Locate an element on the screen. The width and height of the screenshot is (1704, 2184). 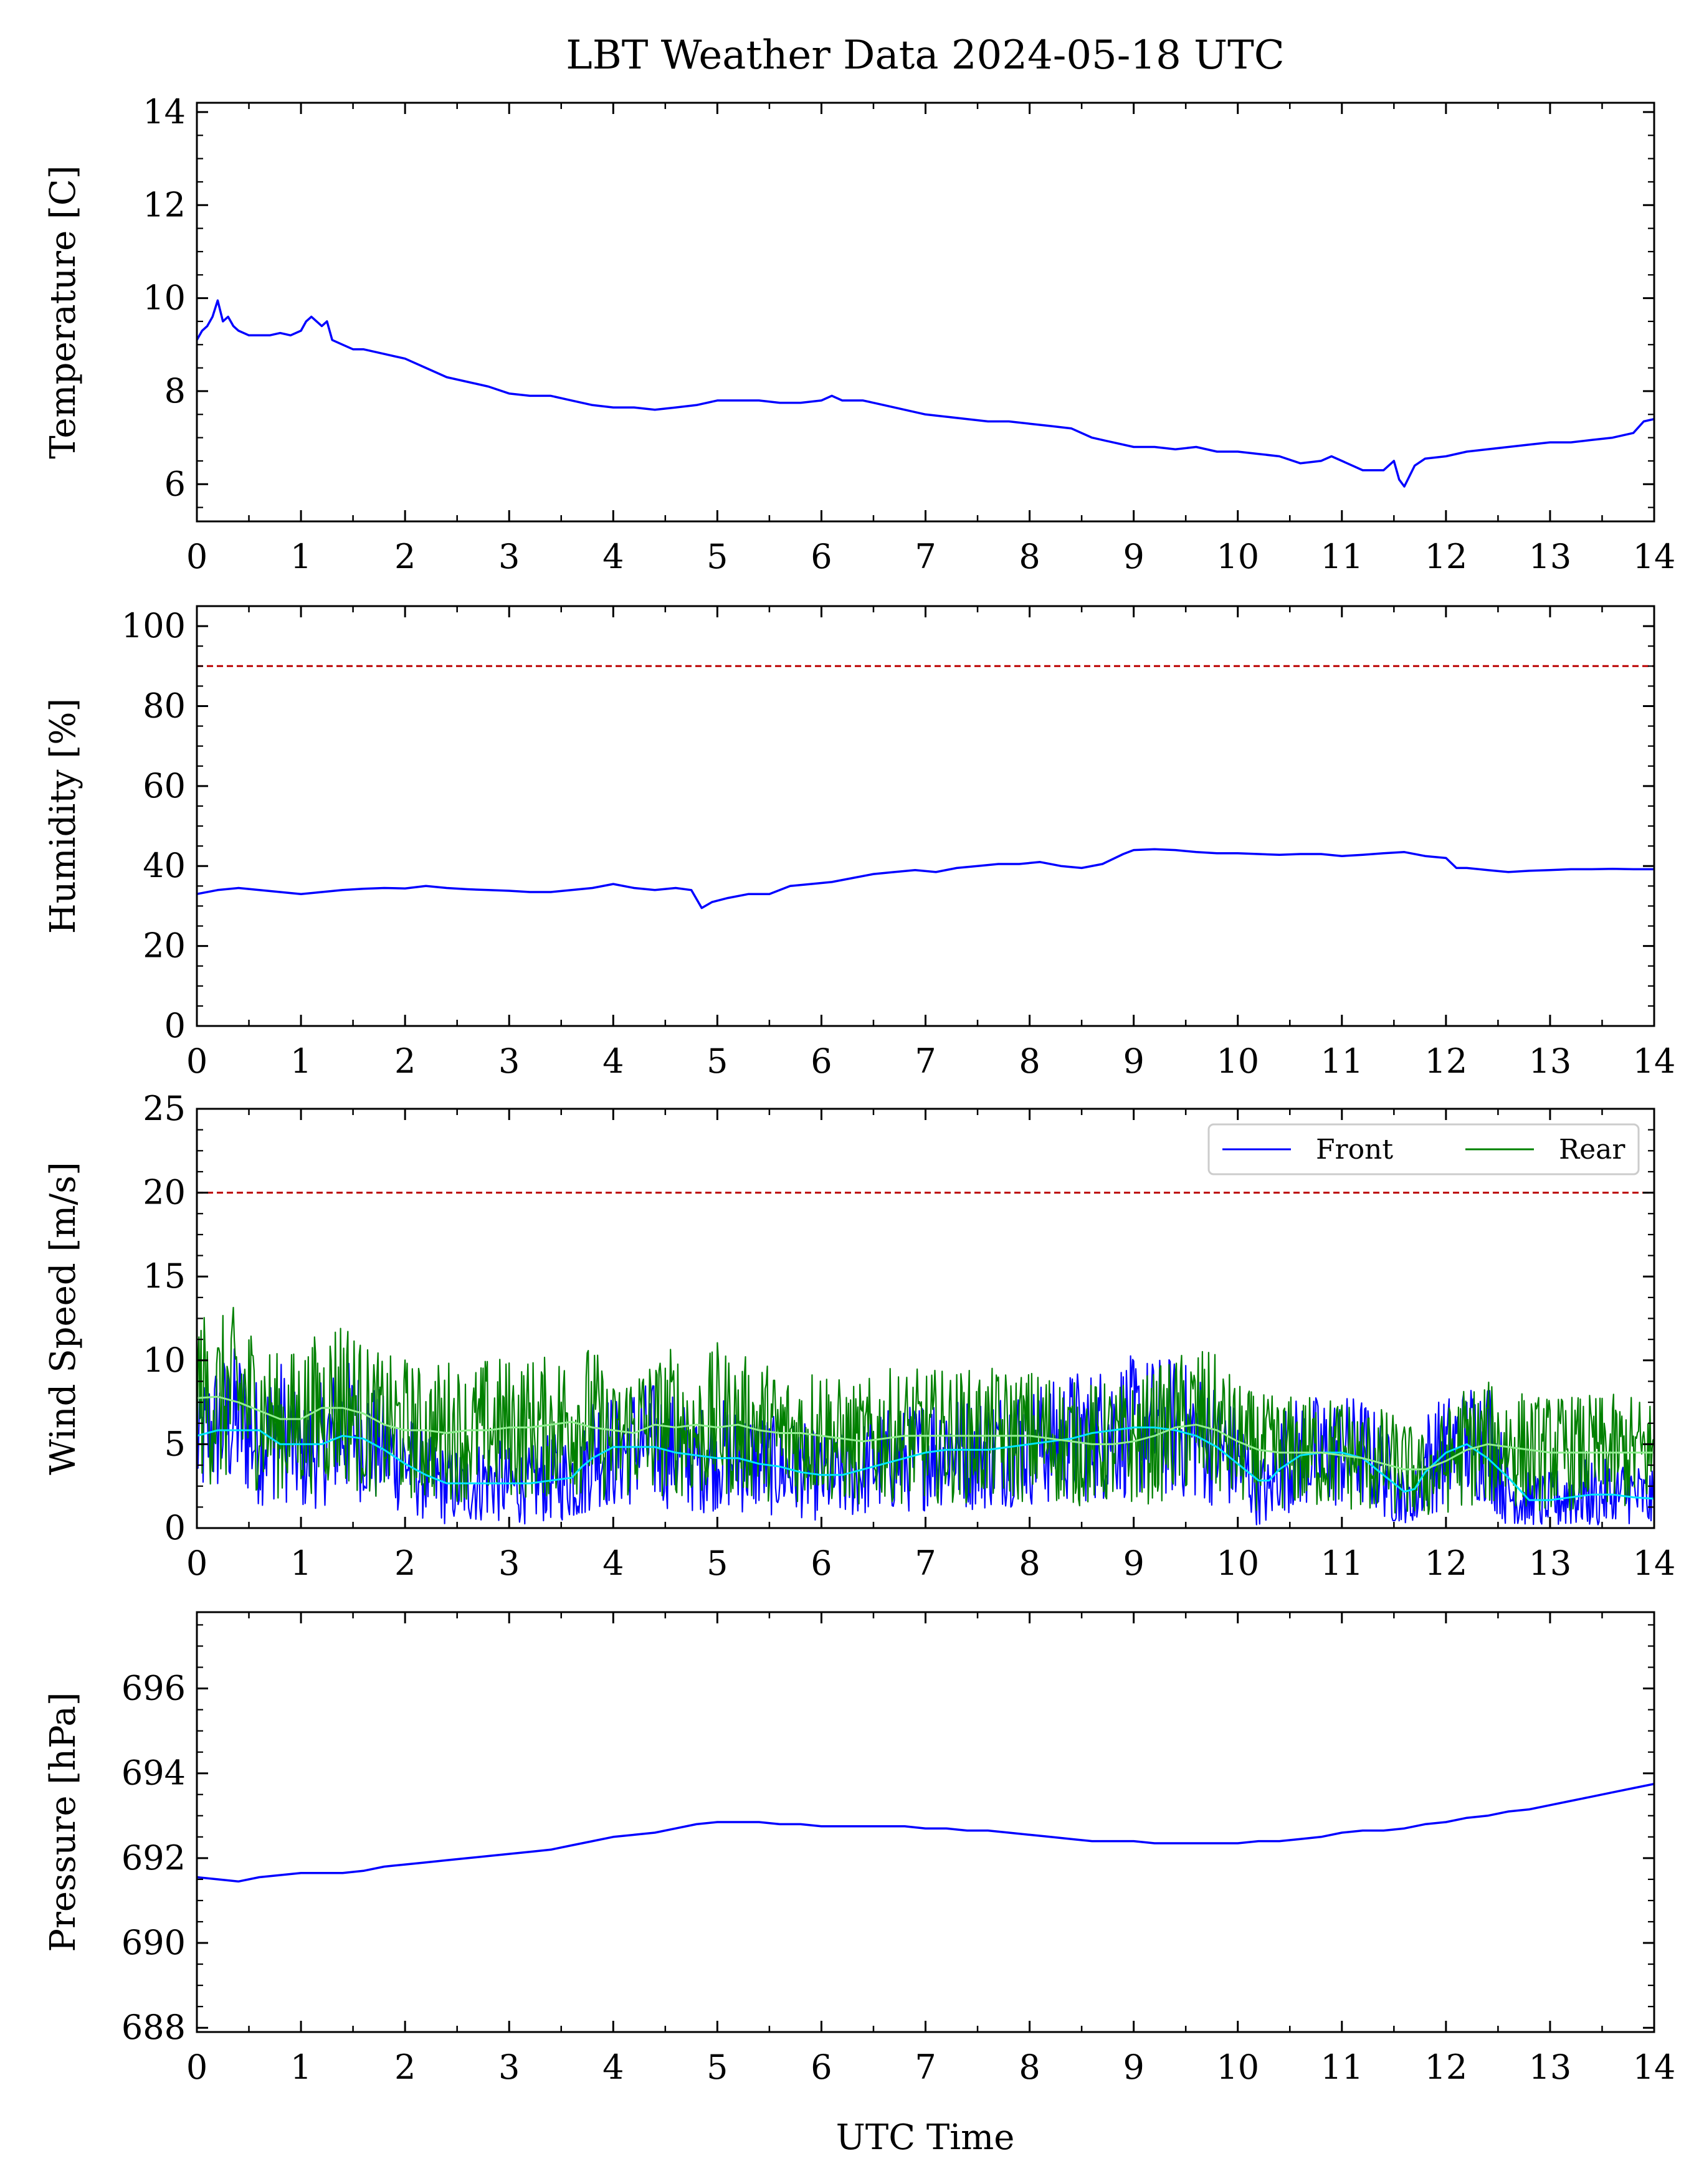
pressure-series-line is located at coordinates (925, 1832).